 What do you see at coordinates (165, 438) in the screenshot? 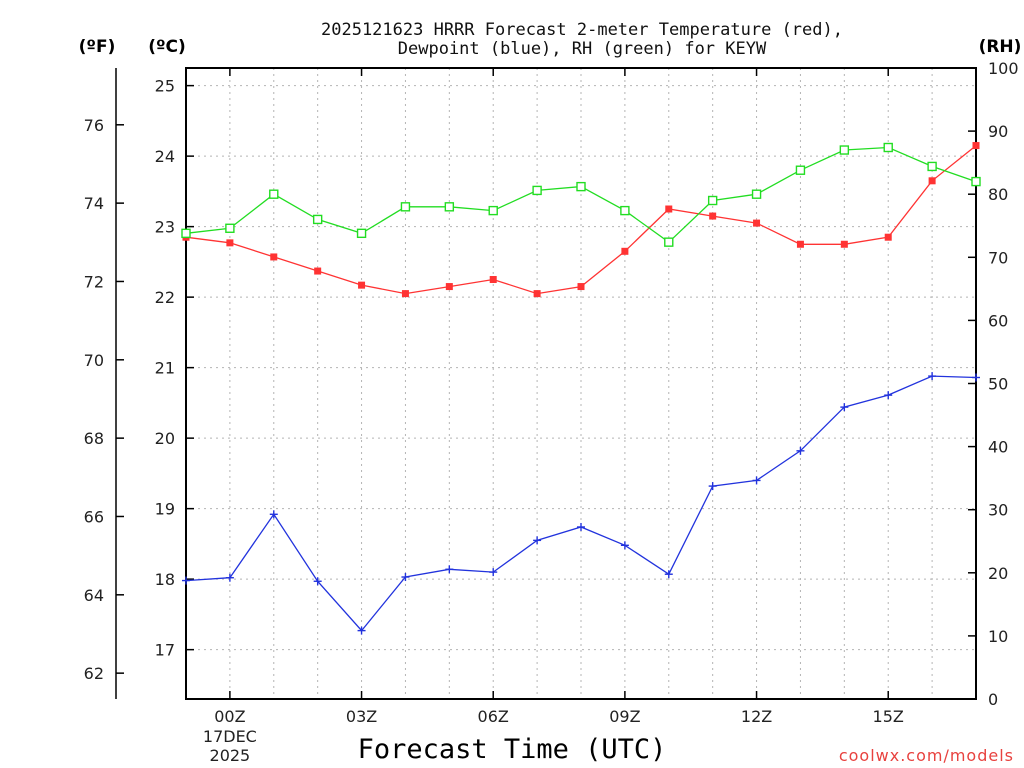
I see `celsius-tick-label: 20` at bounding box center [165, 438].